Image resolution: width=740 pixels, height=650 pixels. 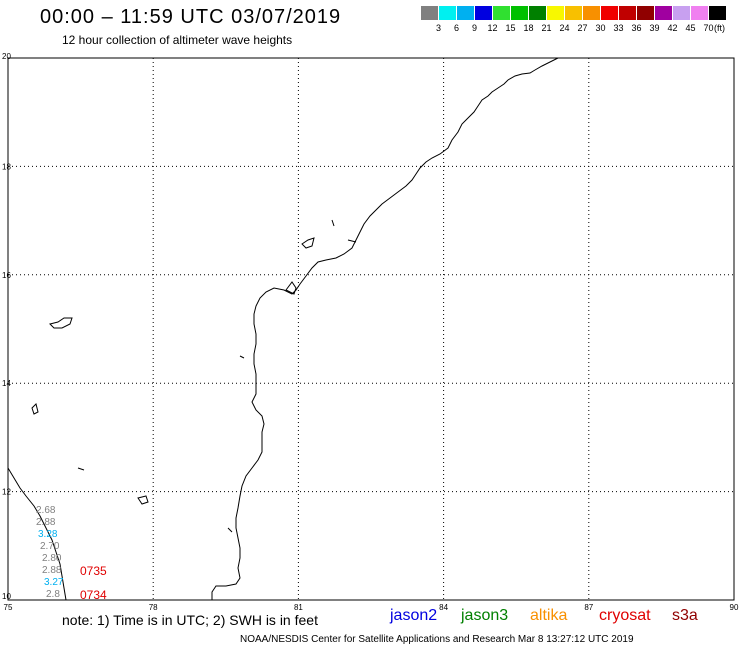 What do you see at coordinates (485, 615) in the screenshot?
I see `satellite-jason3: jason3` at bounding box center [485, 615].